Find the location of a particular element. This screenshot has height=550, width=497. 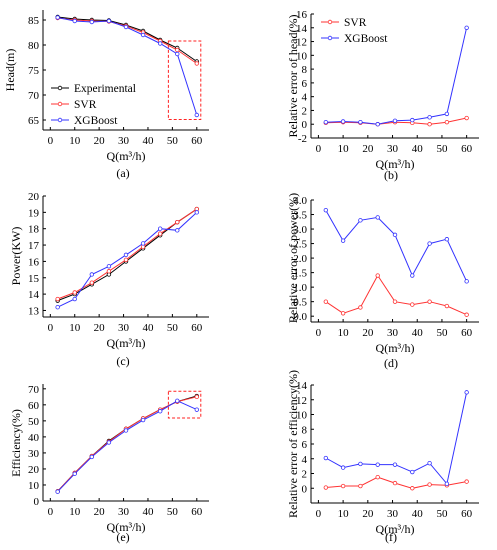

y-axis-label: Relative error of efficiency(%) is located at coordinates (293, 444).